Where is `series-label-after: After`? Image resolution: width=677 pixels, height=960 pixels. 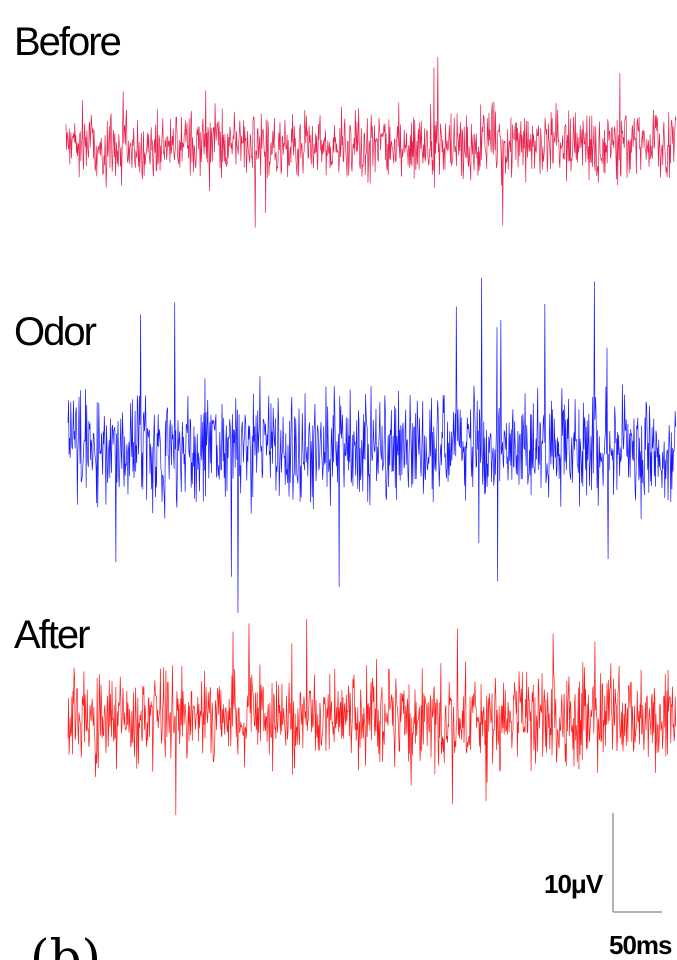 series-label-after: After is located at coordinates (52, 635).